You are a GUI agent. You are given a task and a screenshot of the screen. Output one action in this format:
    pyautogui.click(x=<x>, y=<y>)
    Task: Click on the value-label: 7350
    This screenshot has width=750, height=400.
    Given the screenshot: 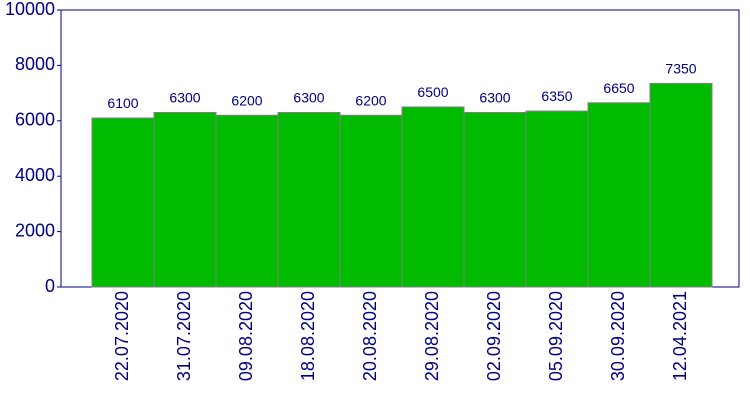 What is the action you would take?
    pyautogui.click(x=680, y=68)
    